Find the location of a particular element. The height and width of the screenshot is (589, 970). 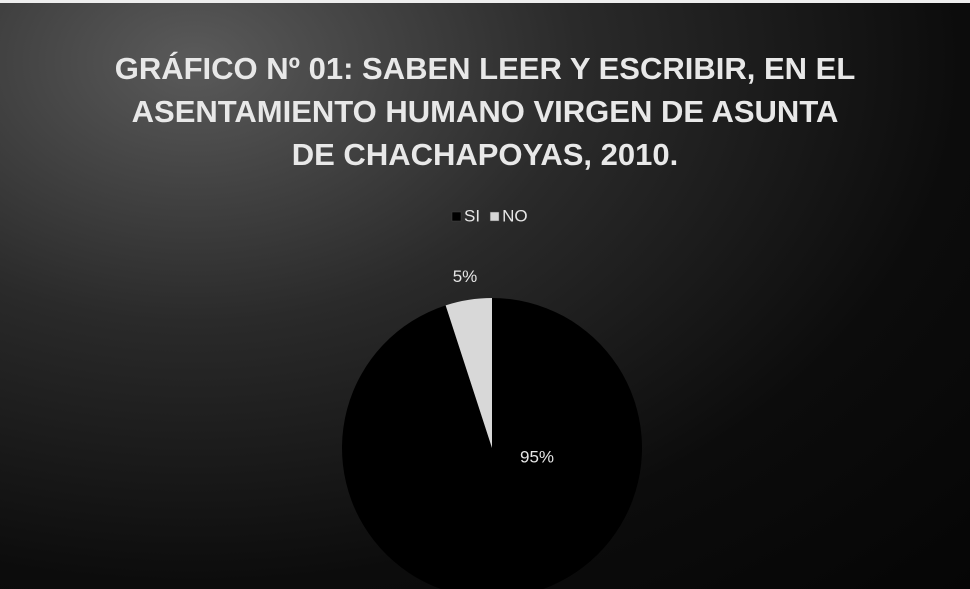

data-label: 95% is located at coordinates (537, 456).